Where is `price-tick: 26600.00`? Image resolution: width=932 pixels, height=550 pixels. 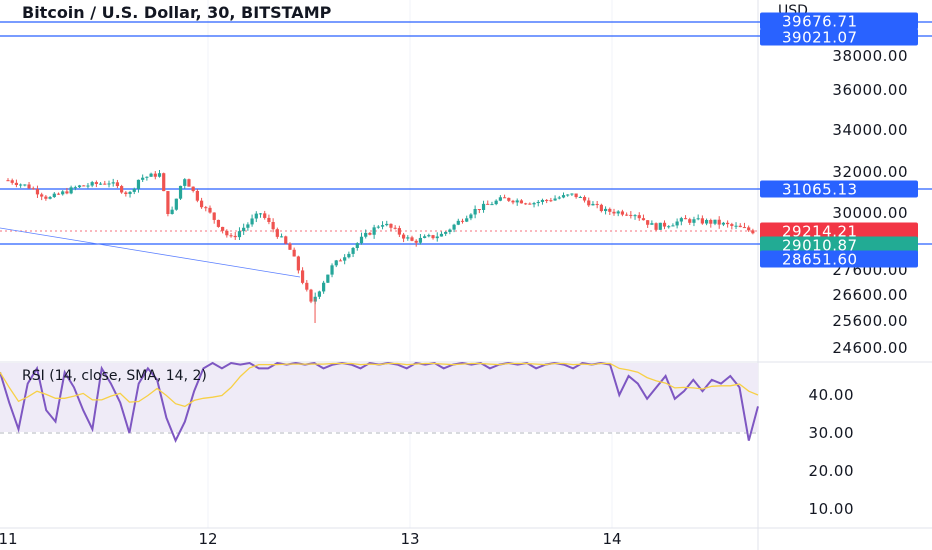
price-tick: 26600.00 is located at coordinates (870, 295).